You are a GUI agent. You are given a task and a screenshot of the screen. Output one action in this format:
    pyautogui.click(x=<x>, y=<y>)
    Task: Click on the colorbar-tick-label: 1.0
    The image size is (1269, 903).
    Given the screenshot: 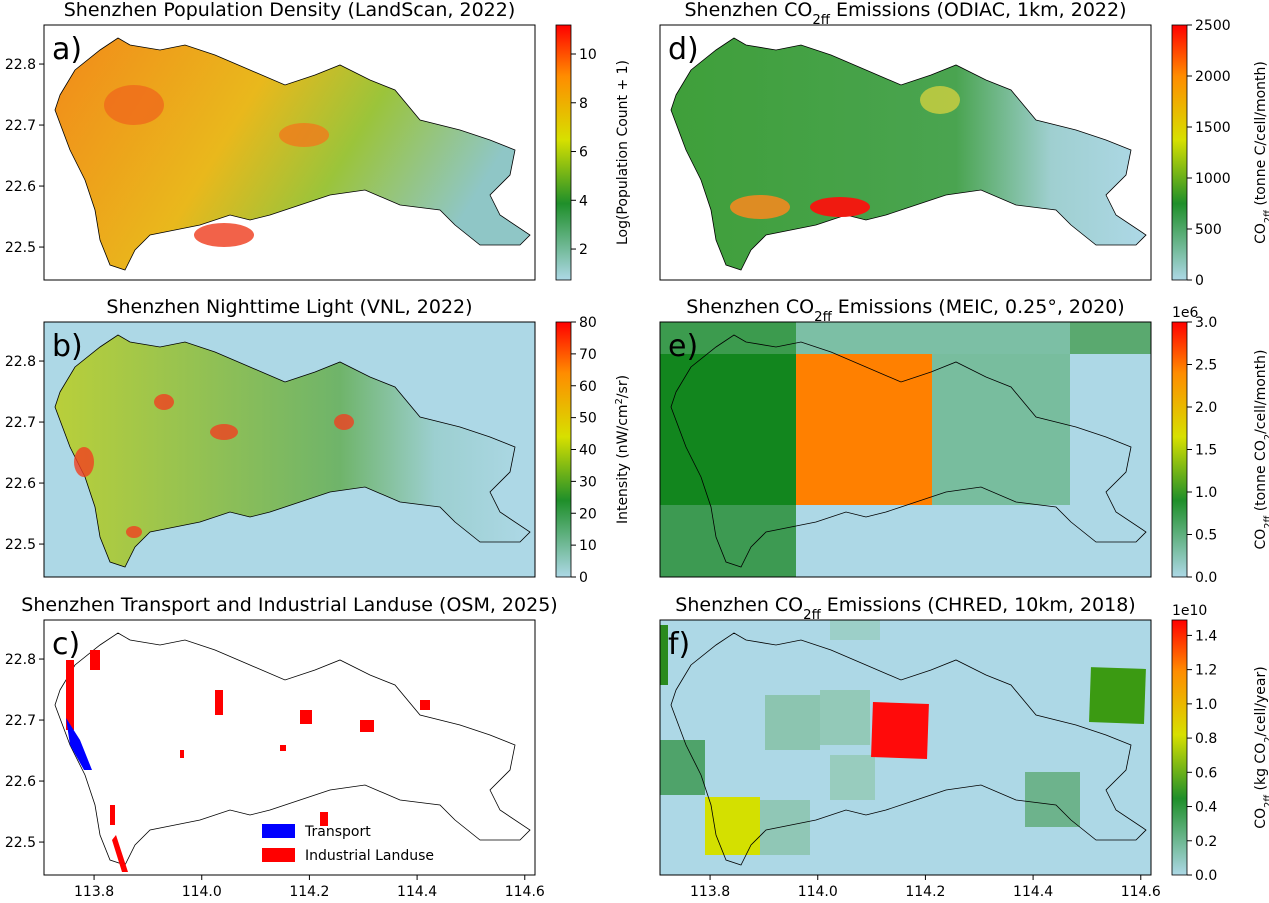 What is the action you would take?
    pyautogui.click(x=1206, y=705)
    